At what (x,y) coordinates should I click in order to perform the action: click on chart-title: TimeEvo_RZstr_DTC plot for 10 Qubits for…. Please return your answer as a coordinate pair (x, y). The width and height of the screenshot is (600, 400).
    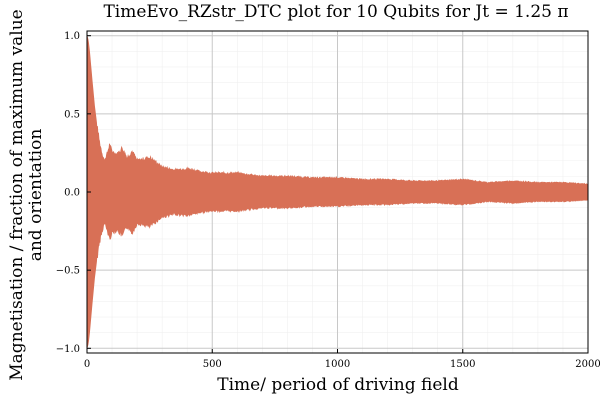
    Looking at the image, I should click on (335, 12).